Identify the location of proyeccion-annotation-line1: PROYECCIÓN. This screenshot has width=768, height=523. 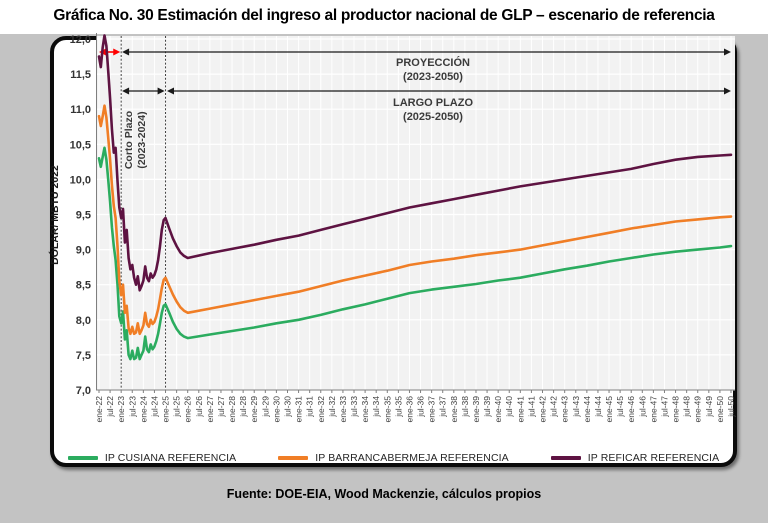
(433, 63).